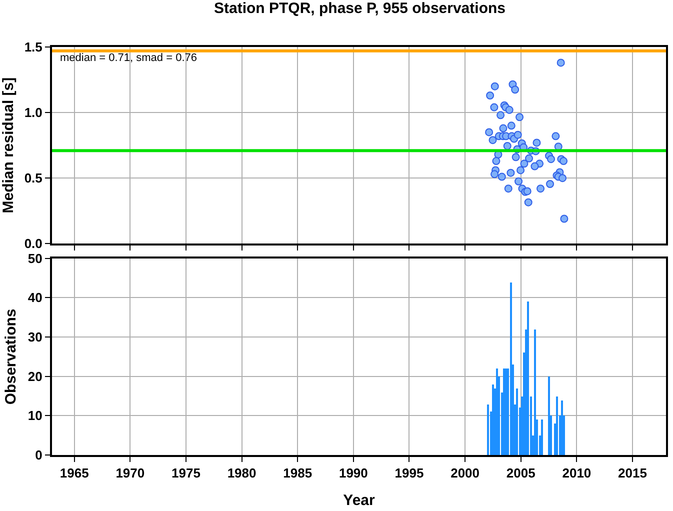  What do you see at coordinates (409, 473) in the screenshot?
I see `x-tick-label: 1995` at bounding box center [409, 473].